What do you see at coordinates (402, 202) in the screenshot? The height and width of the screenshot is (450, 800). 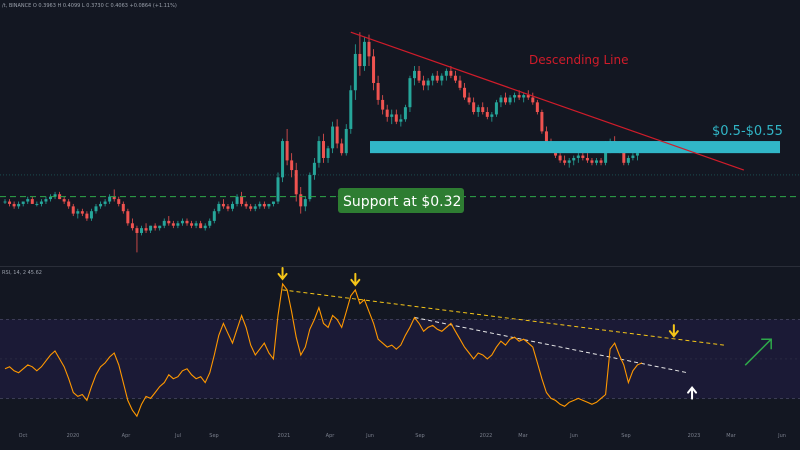 I see `support-label: Support at $0.32` at bounding box center [402, 202].